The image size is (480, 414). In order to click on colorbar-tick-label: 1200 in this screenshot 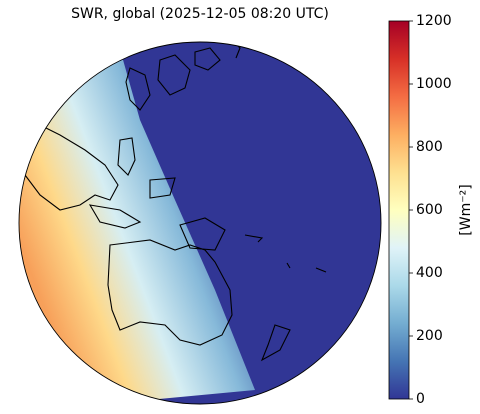, I will do `click(434, 21)`.